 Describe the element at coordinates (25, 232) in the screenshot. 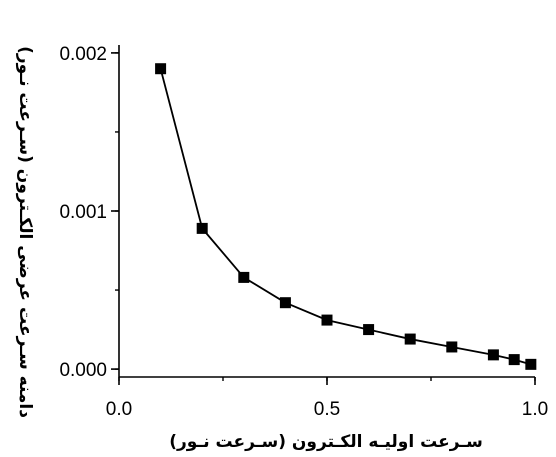

I see `y-axis-title: دامنه سـرعت عرضی الکـترون (سـرعت نـور)` at that location.